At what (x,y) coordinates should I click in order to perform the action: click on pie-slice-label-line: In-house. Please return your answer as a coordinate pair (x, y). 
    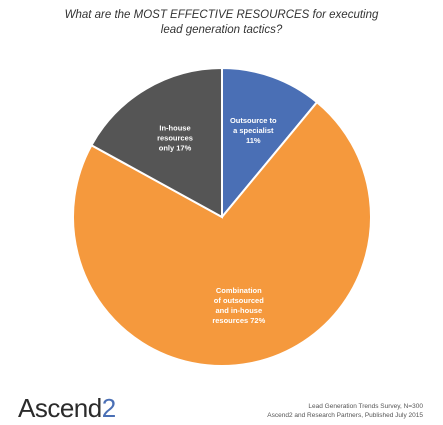
    Looking at the image, I should click on (174, 128).